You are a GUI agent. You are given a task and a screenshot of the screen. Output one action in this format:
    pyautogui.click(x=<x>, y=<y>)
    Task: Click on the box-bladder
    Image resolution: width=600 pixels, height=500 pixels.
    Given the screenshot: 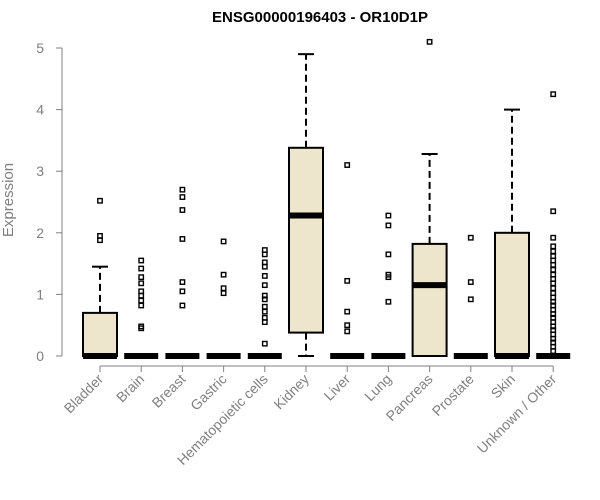 What is the action you would take?
    pyautogui.click(x=100, y=278)
    